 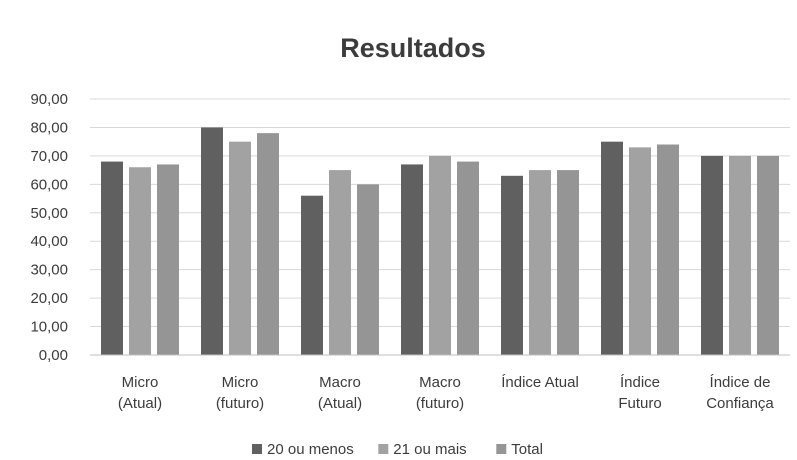 I want to click on category-label: Futuro, so click(x=639, y=403).